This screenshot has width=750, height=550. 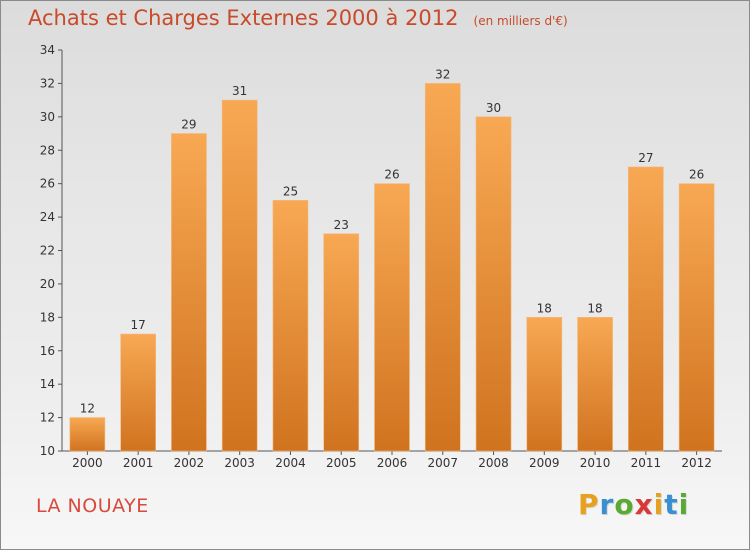 I want to click on y-tick-label: 26, so click(x=47, y=184).